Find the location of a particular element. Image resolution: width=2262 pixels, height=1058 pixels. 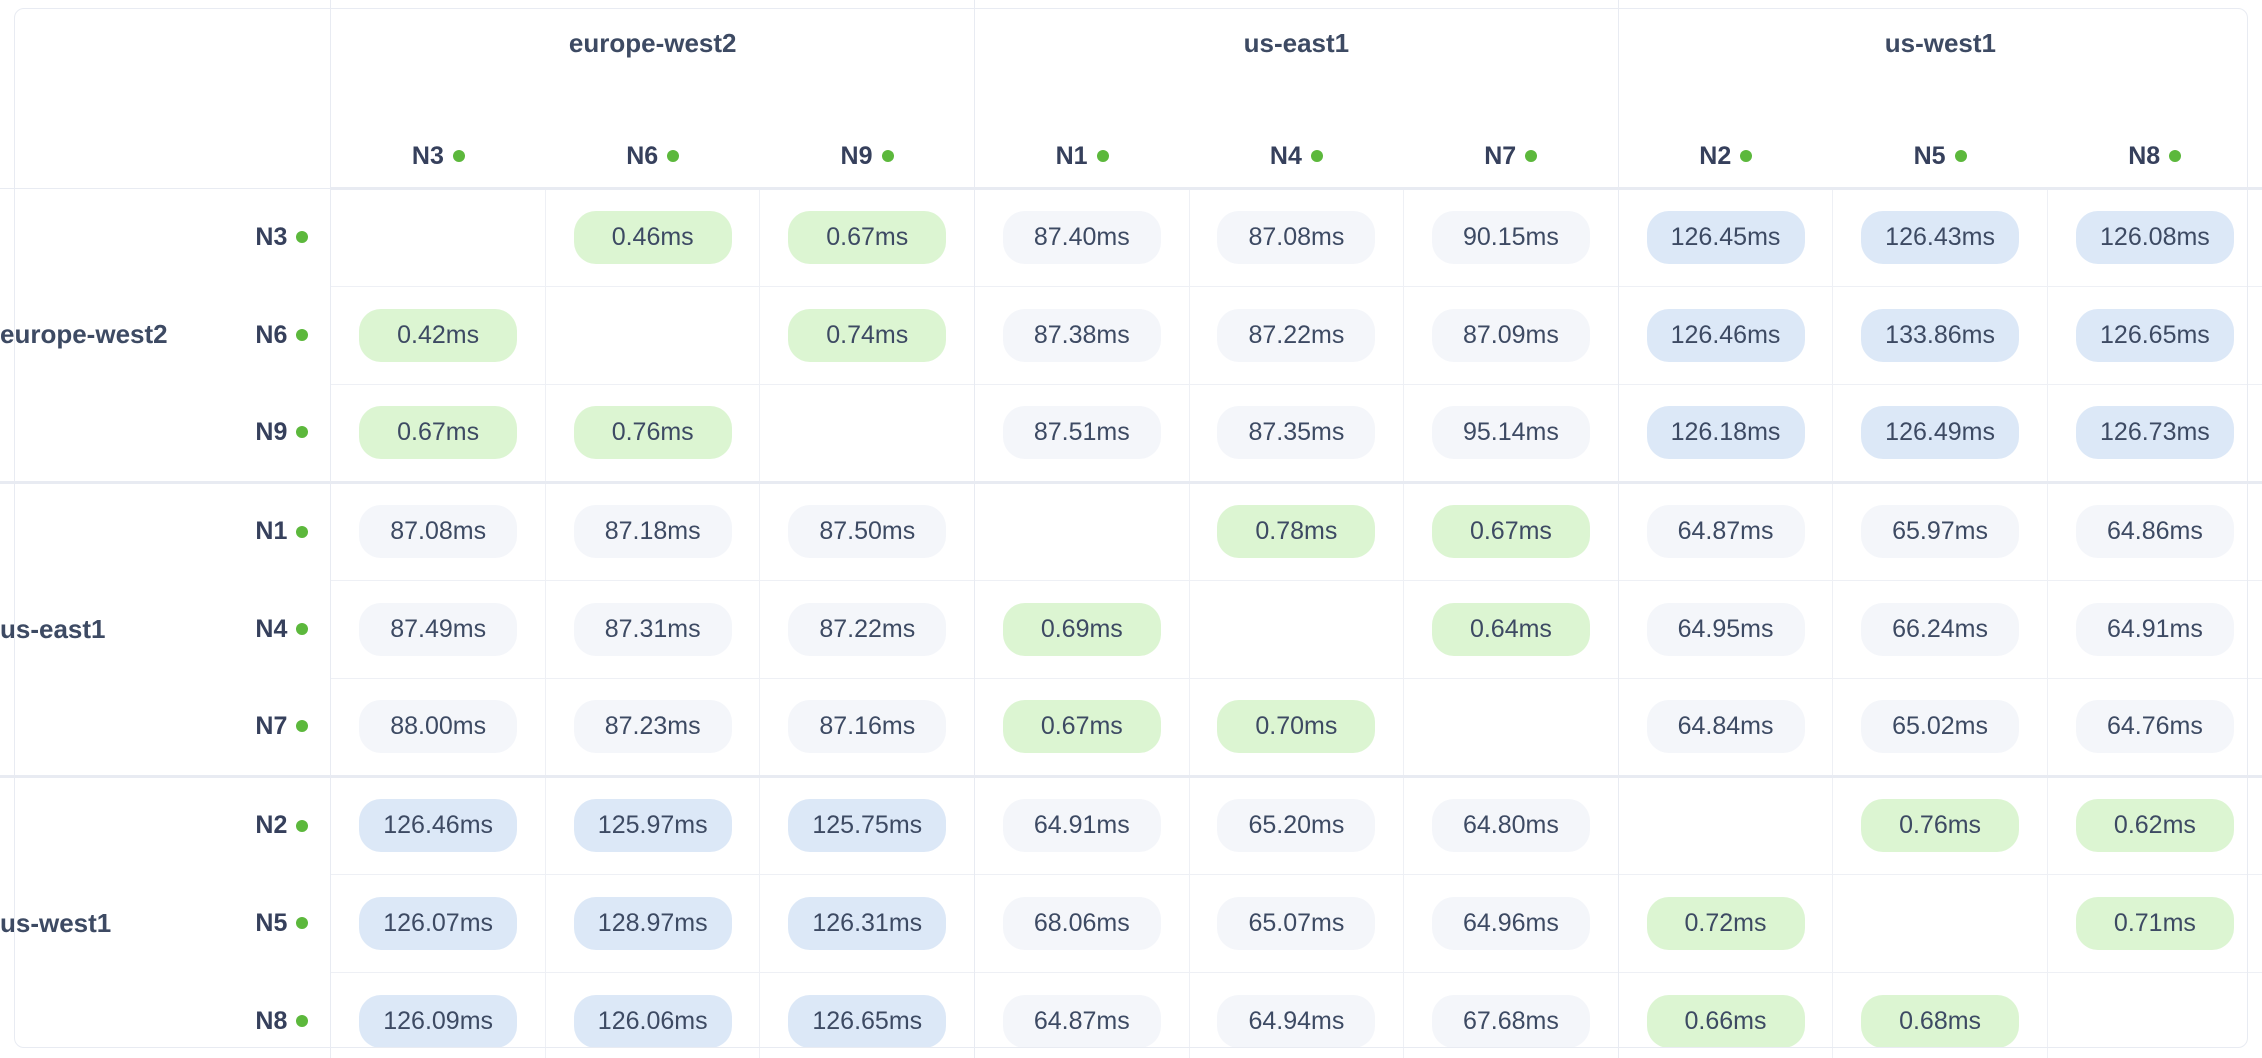

latency-cell: 126.43ms is located at coordinates (1940, 236).